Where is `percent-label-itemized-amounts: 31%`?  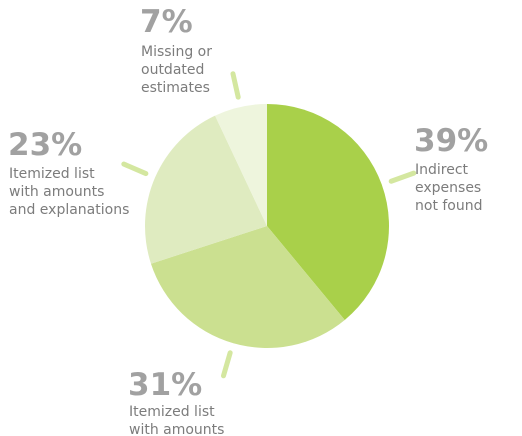 percent-label-itemized-amounts: 31% is located at coordinates (165, 385).